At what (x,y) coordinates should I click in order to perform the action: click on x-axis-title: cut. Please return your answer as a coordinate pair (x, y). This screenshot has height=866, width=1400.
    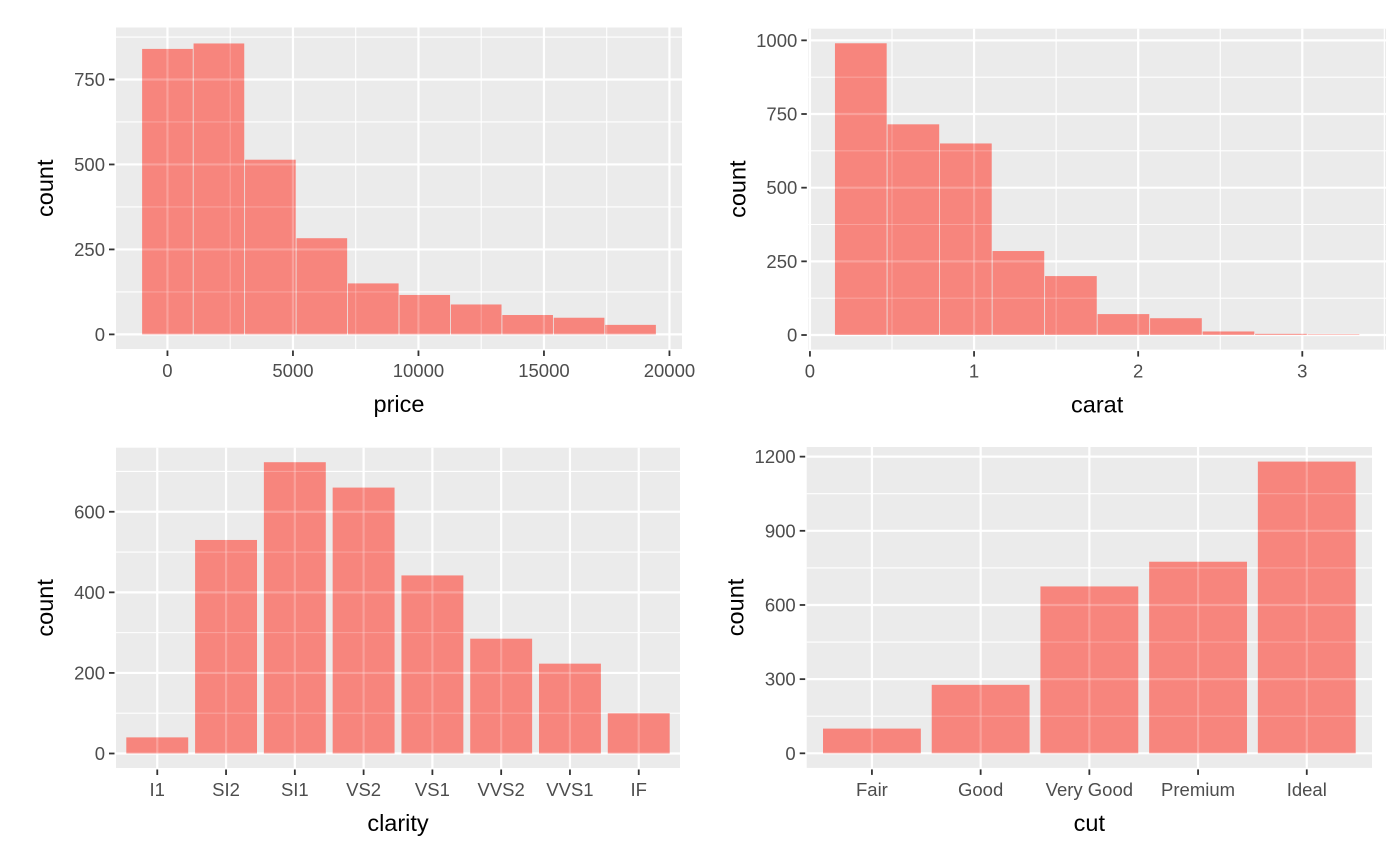
    Looking at the image, I should click on (1090, 823).